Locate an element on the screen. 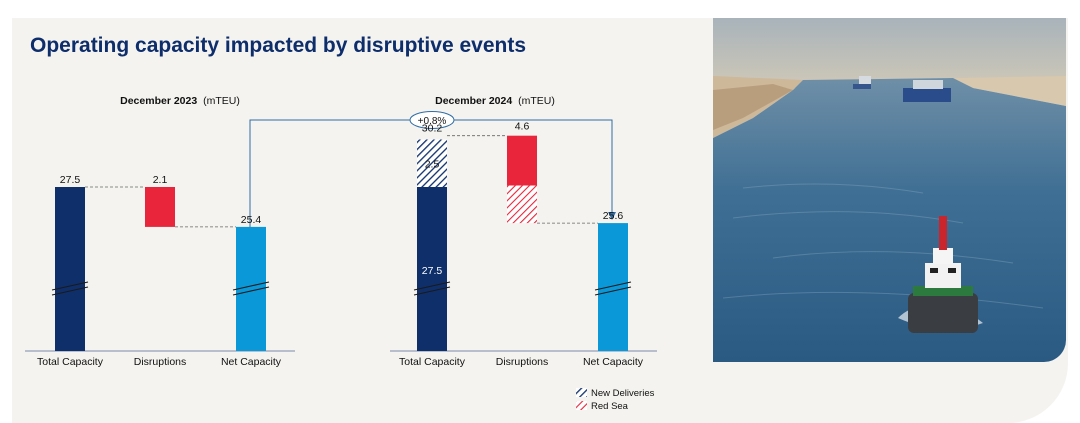 The image size is (1080, 423). comparison-label: +0.8% is located at coordinates (432, 121).